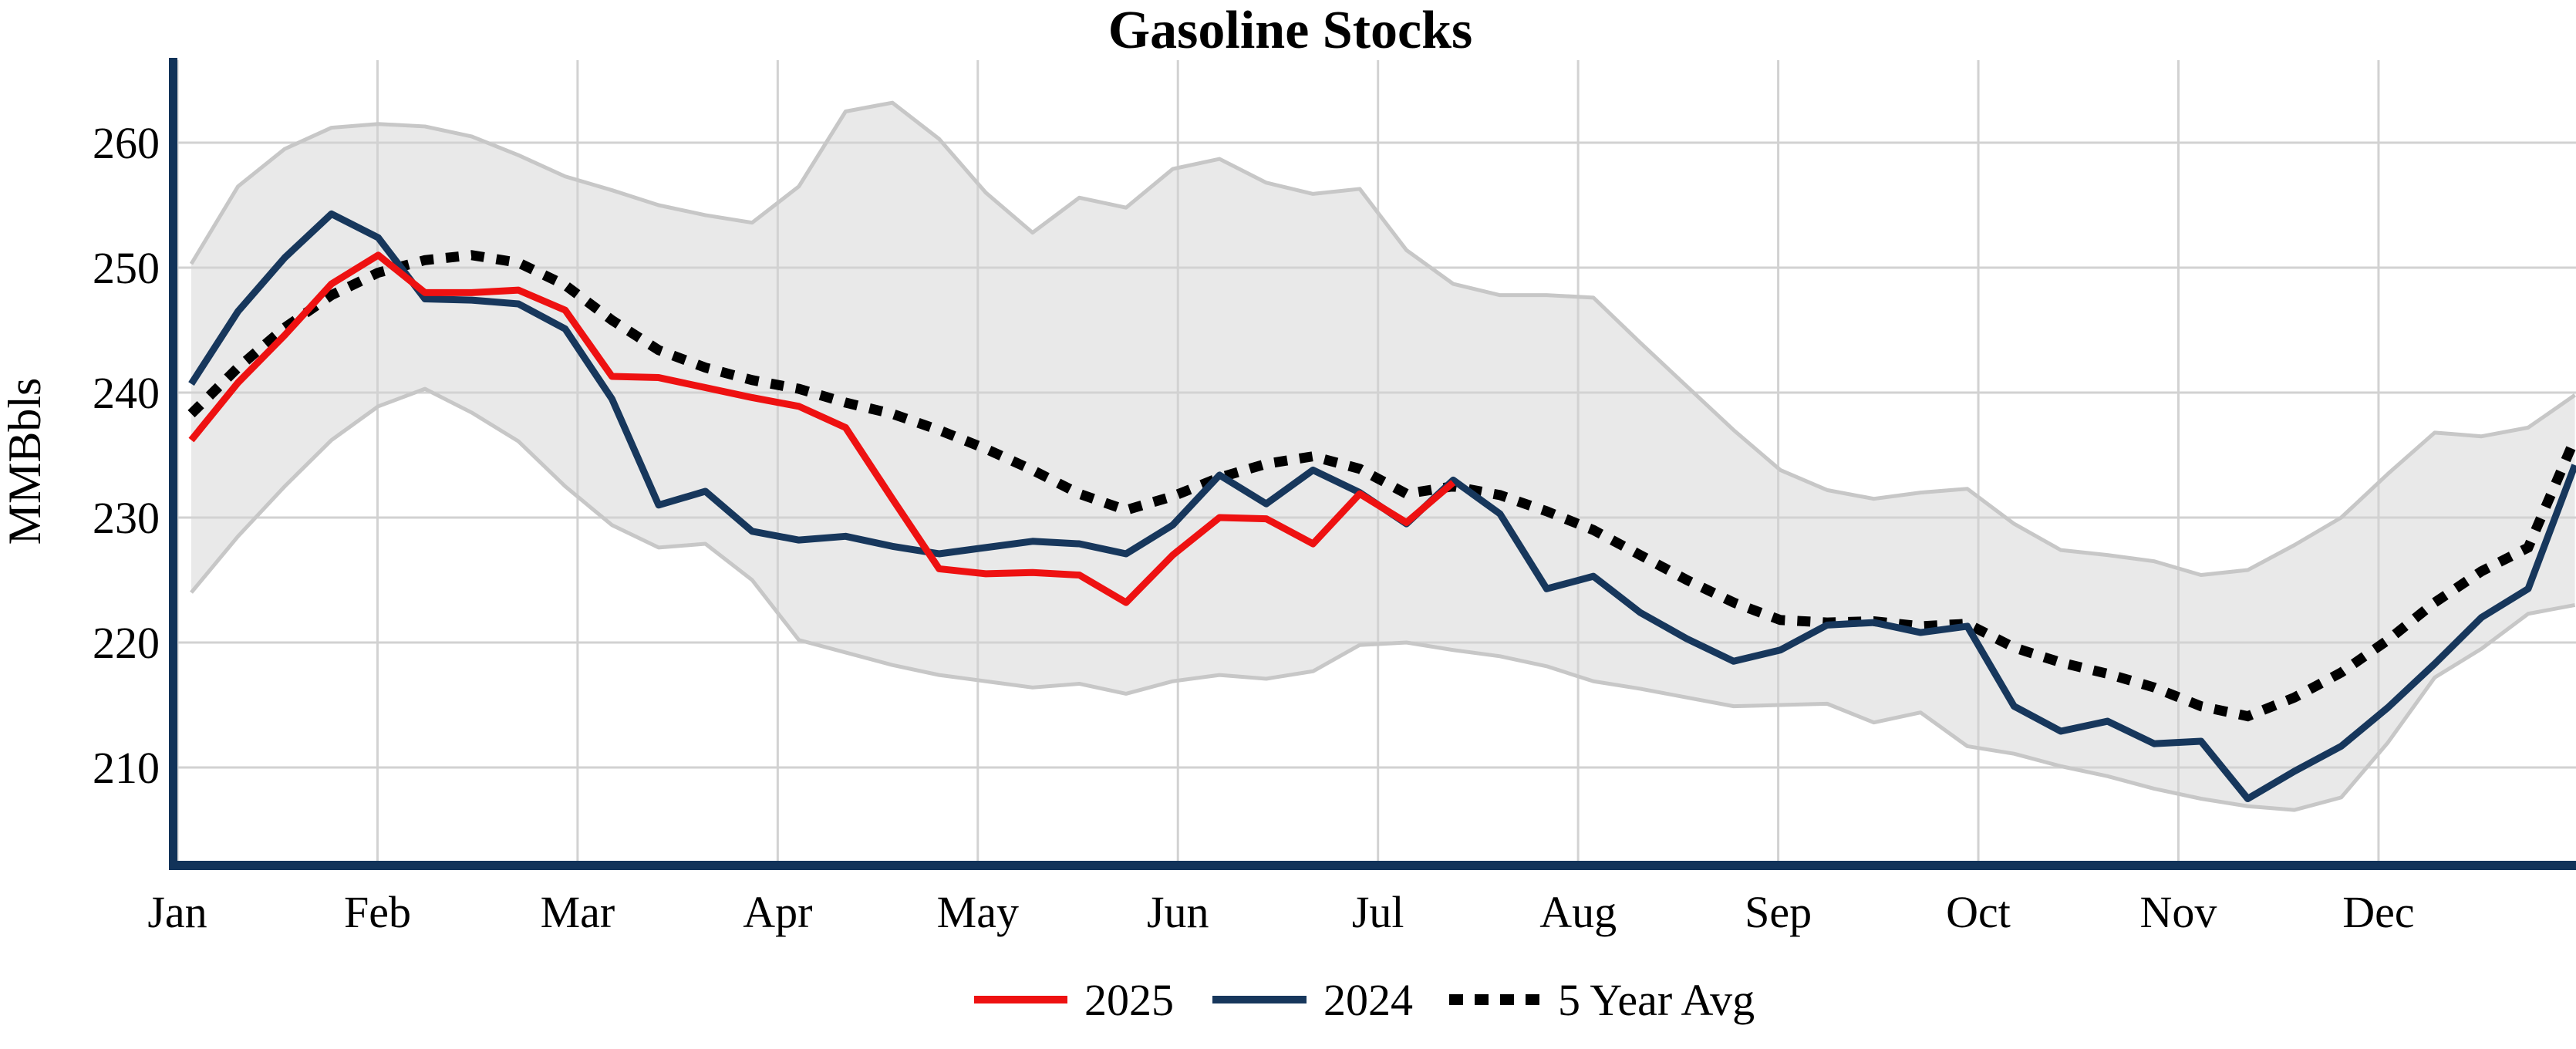 This screenshot has height=1049, width=2576. What do you see at coordinates (1178, 912) in the screenshot?
I see `x-tick-label-jun: Jun` at bounding box center [1178, 912].